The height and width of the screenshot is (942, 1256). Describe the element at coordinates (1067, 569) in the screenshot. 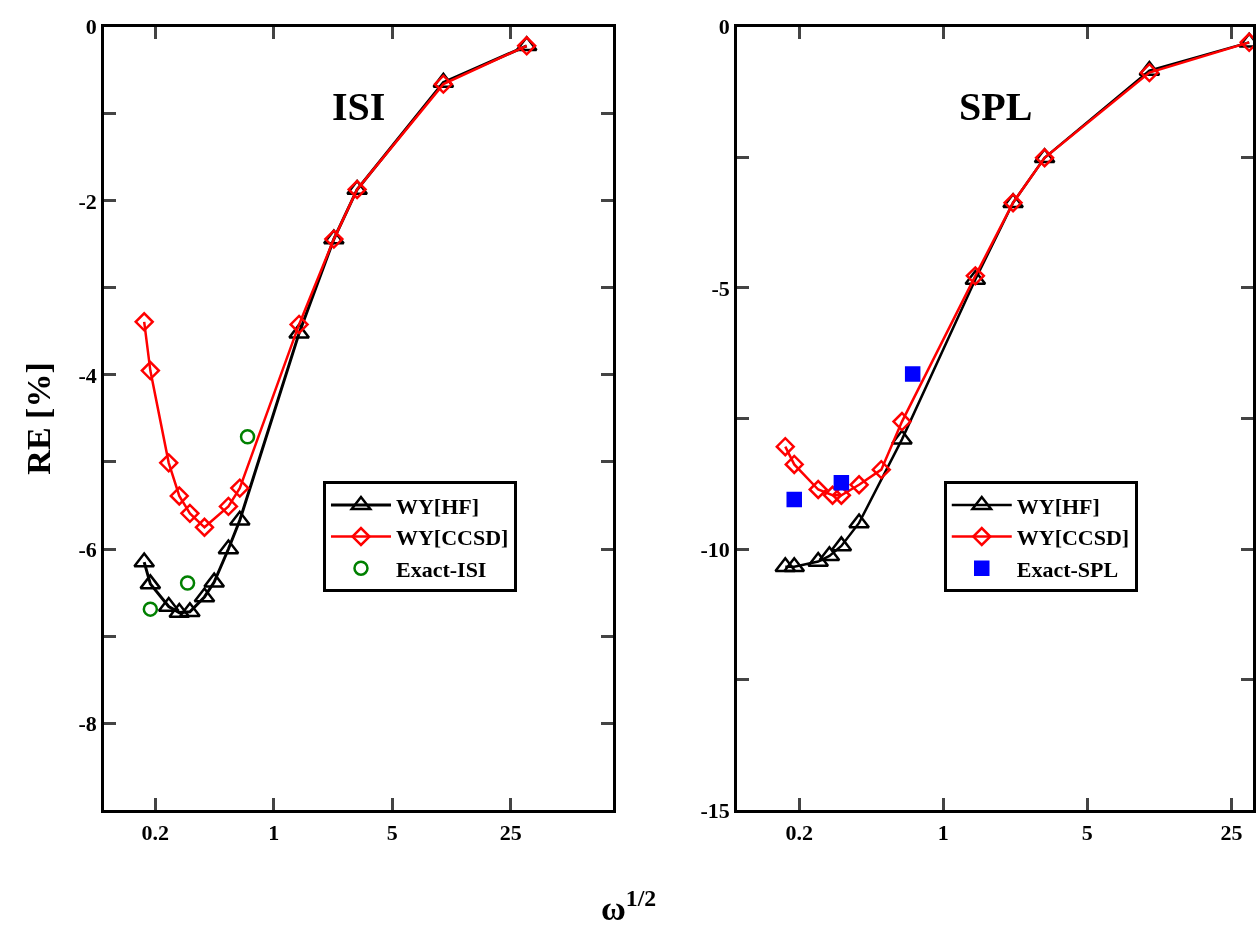

I see `legend-label: Exact-SPL` at that location.